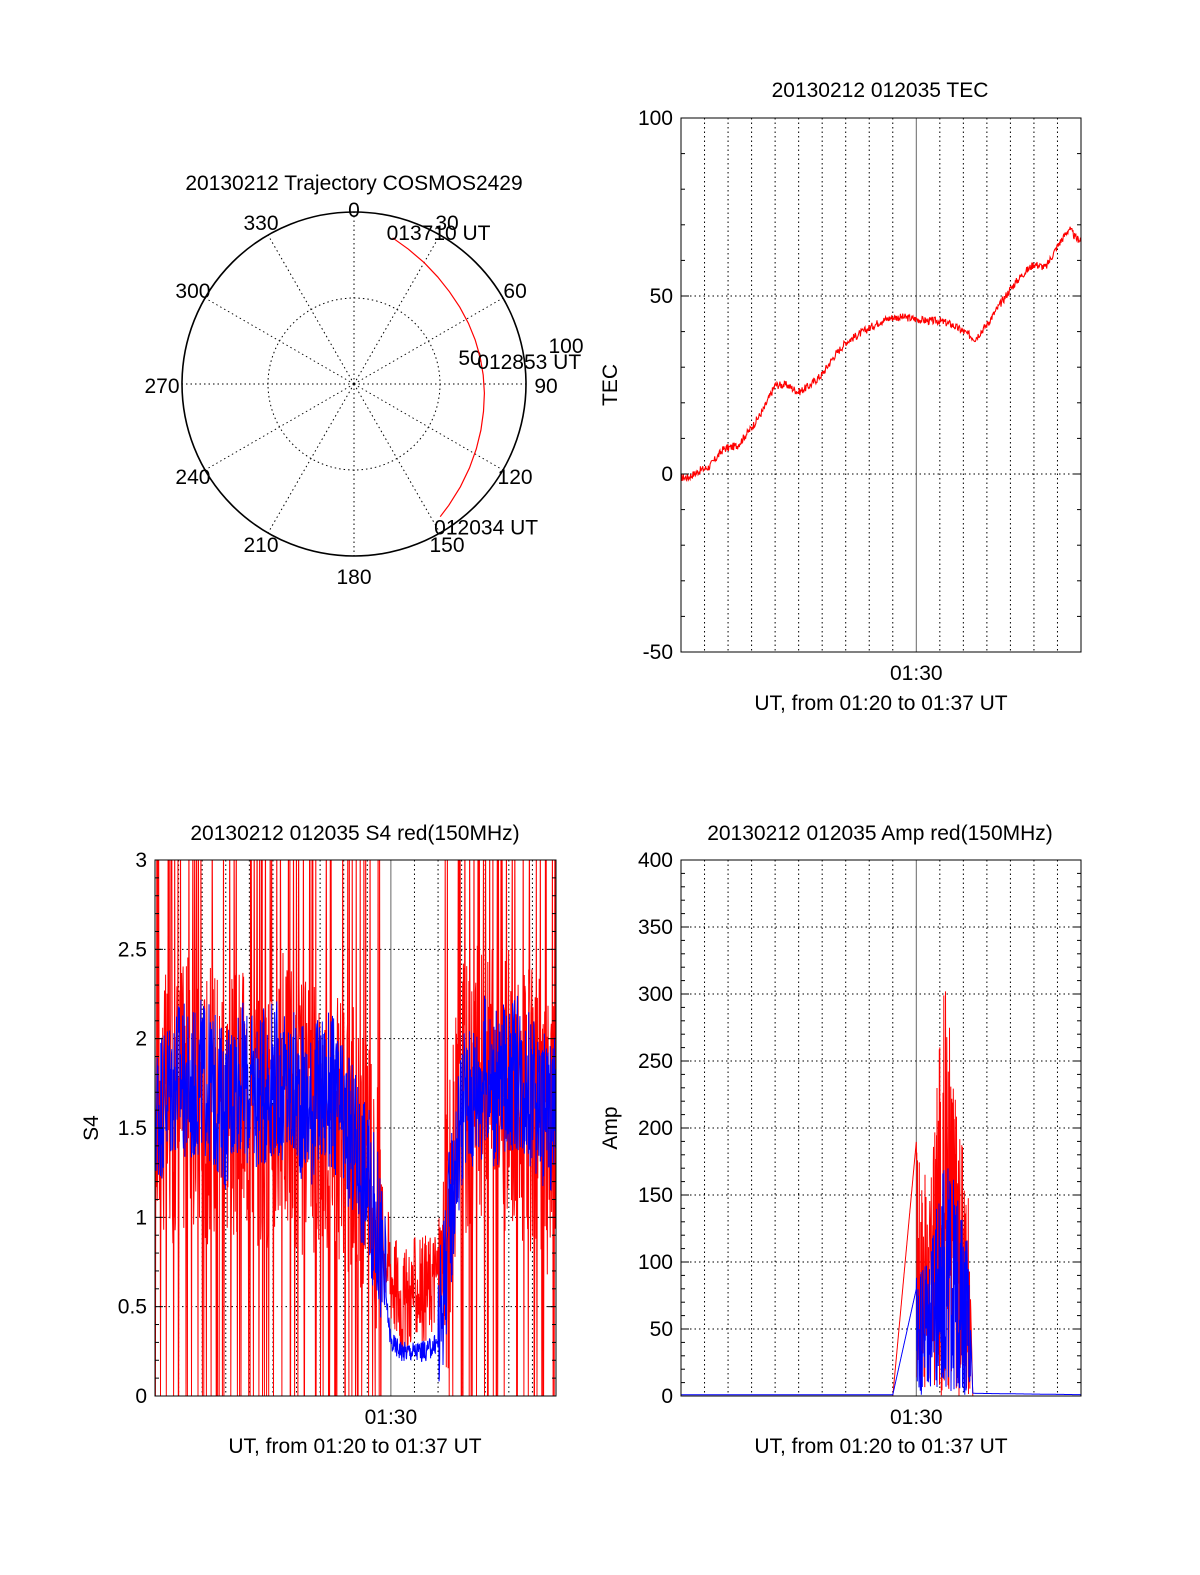 Image resolution: width=1200 pixels, height=1575 pixels. Describe the element at coordinates (661, 296) in the screenshot. I see `tec-y-tick-label: 50` at that location.